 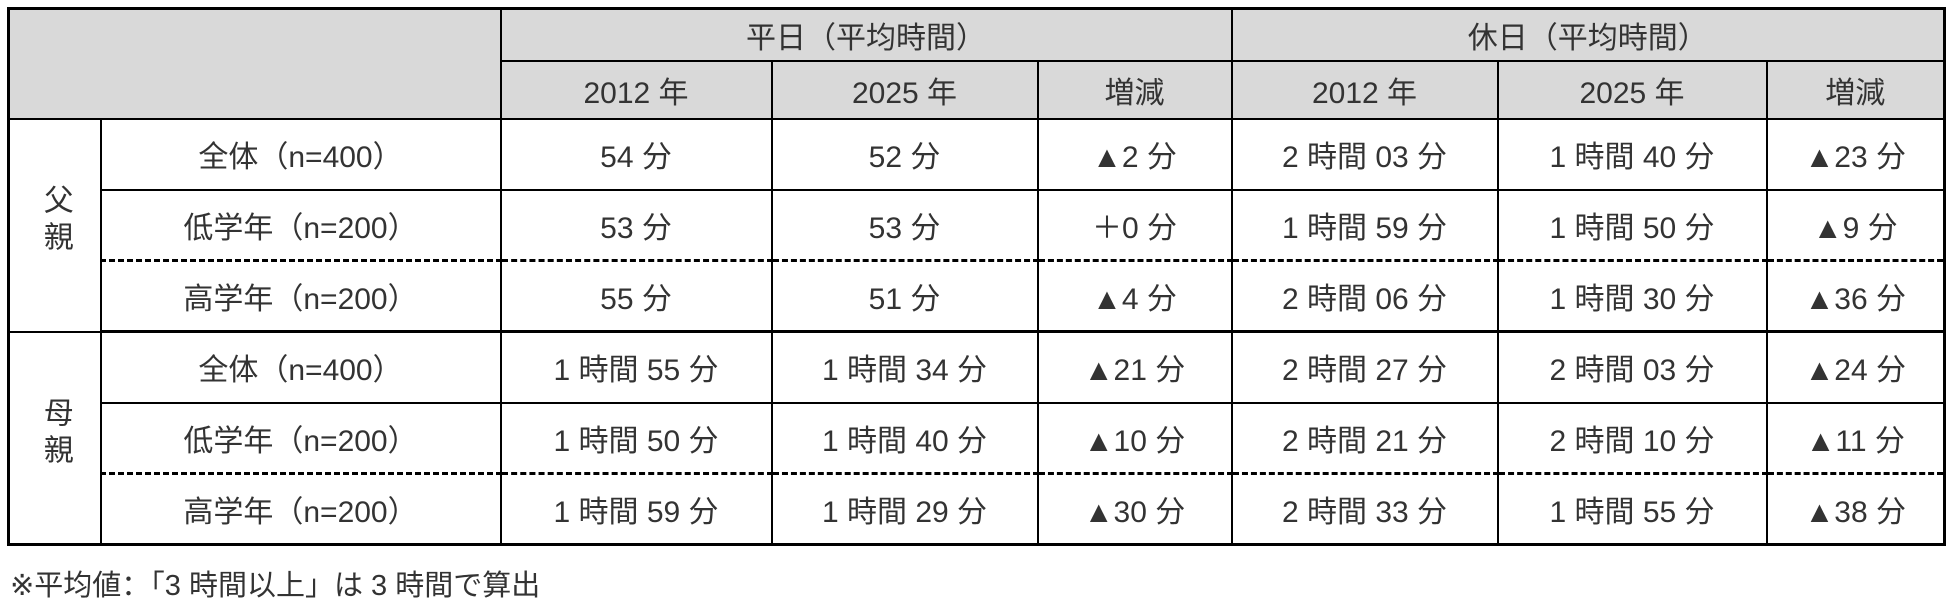 I want to click on cell-weekday-change: ▲2 分, so click(x=1134, y=154).